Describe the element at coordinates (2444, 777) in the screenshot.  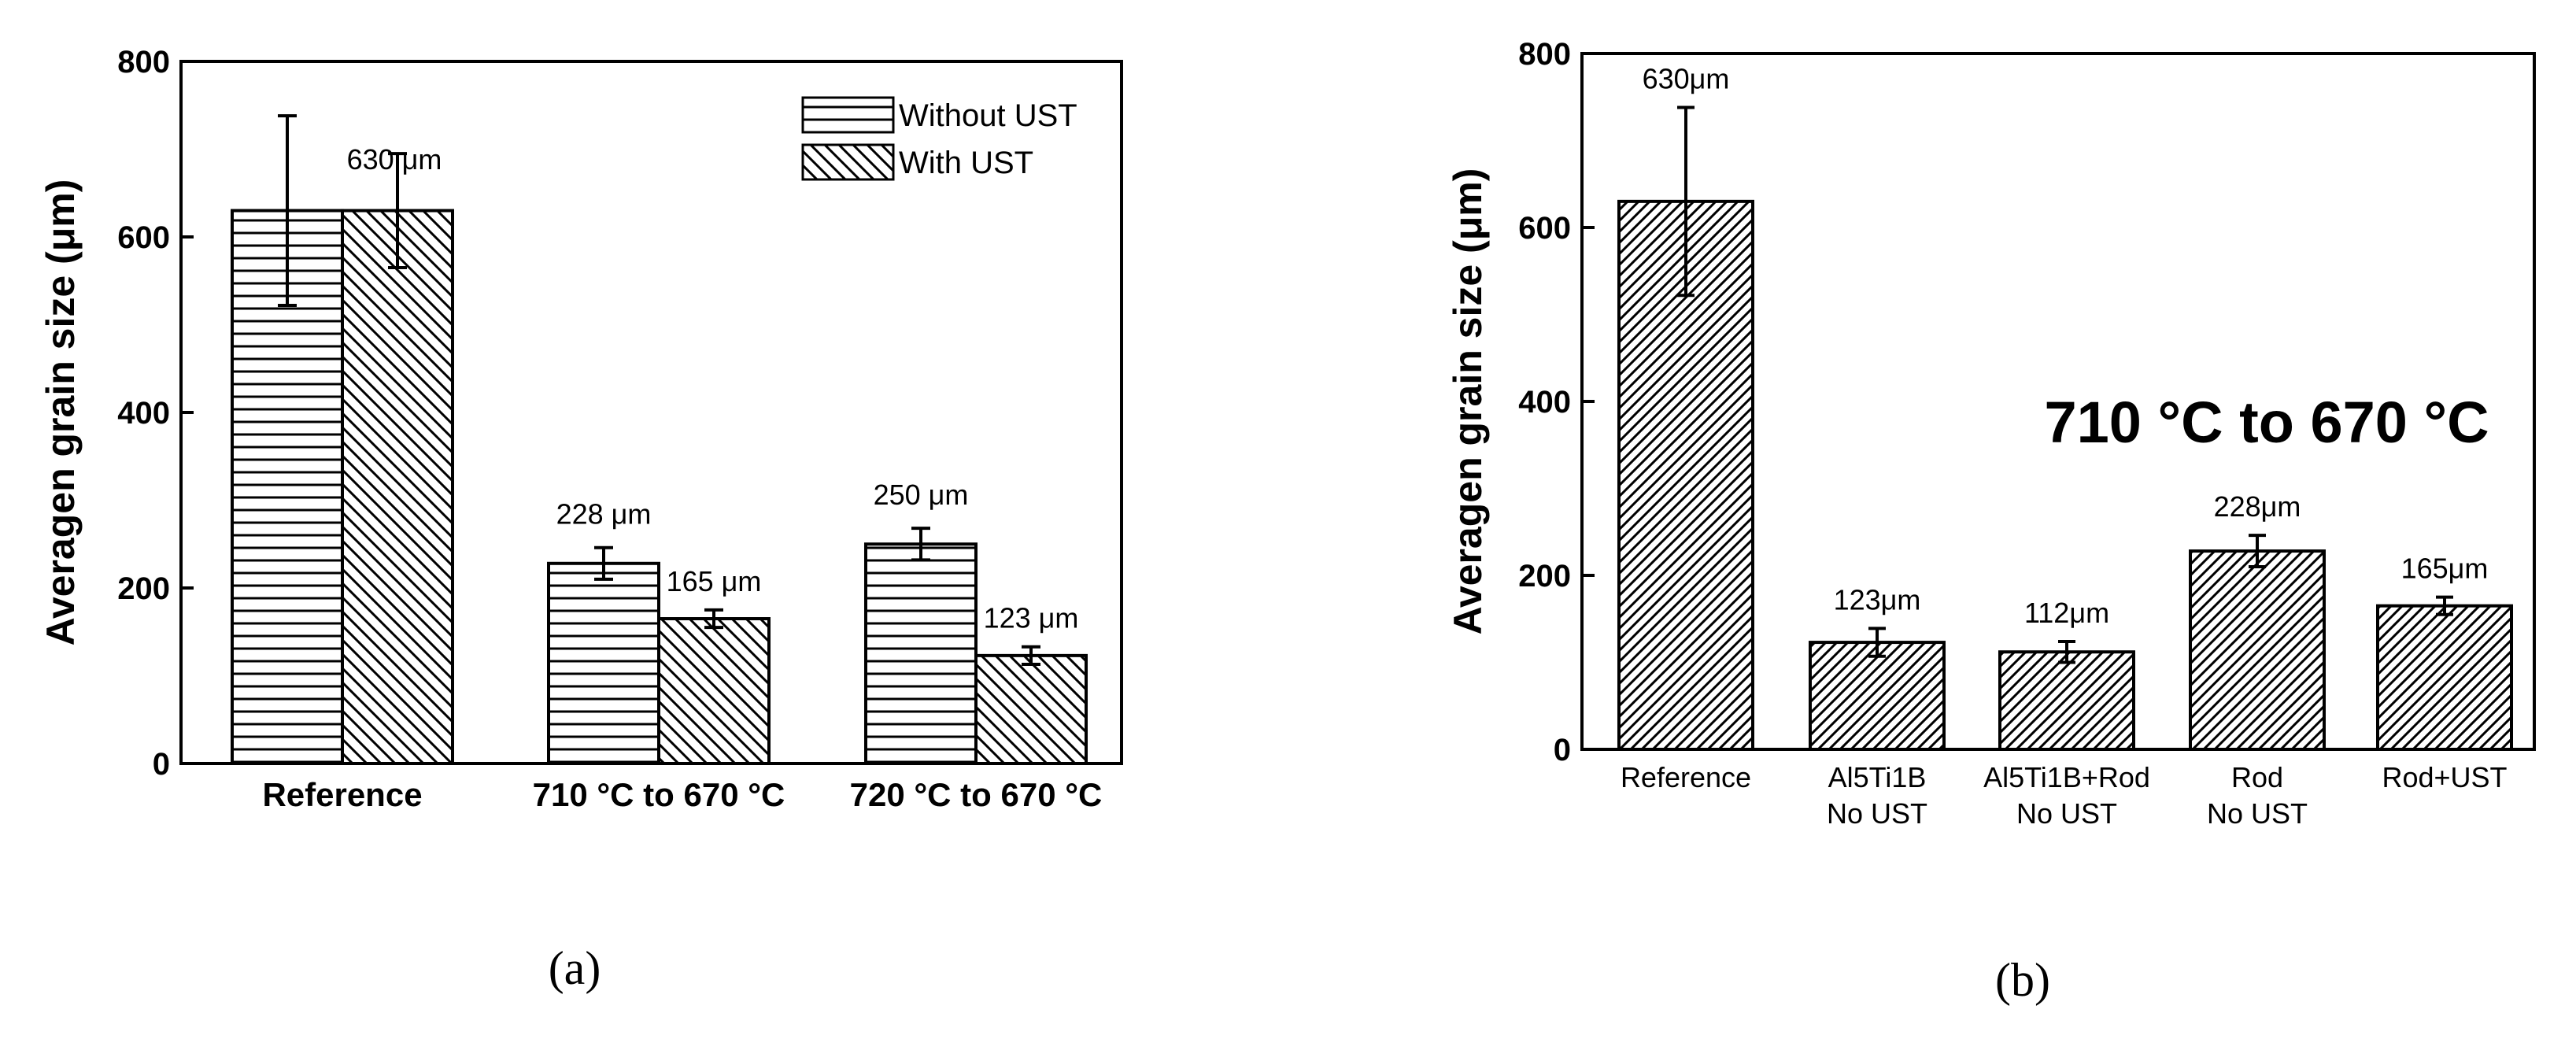
I see `x-tick-label-rod-ust: Rod+UST` at that location.